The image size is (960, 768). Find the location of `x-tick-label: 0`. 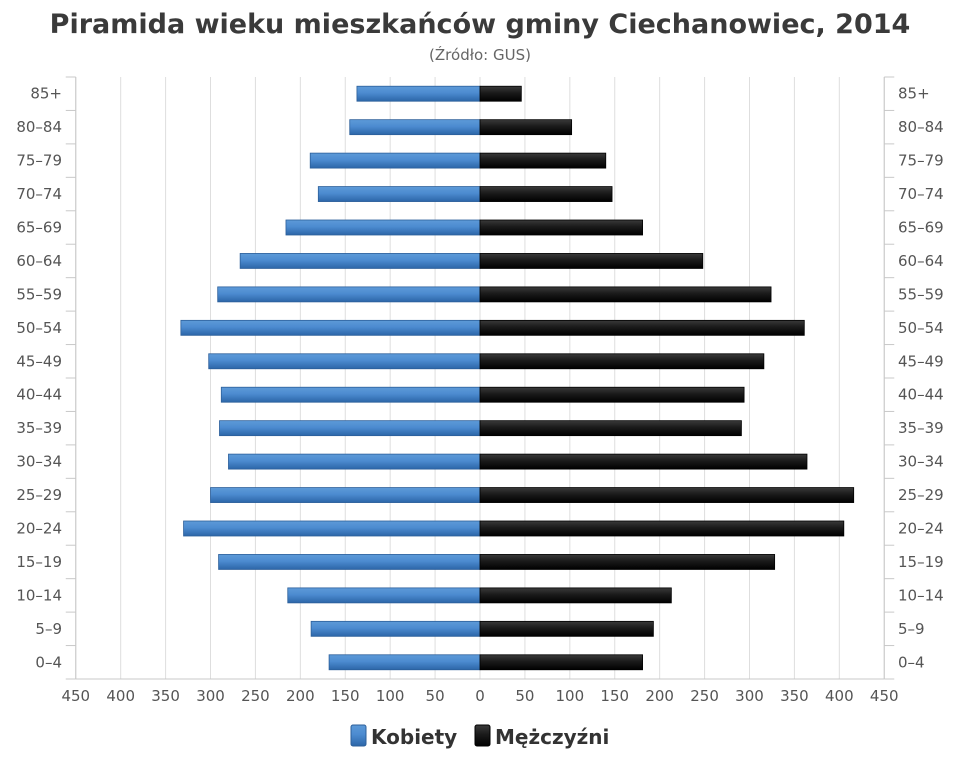

x-tick-label: 0 is located at coordinates (480, 696).